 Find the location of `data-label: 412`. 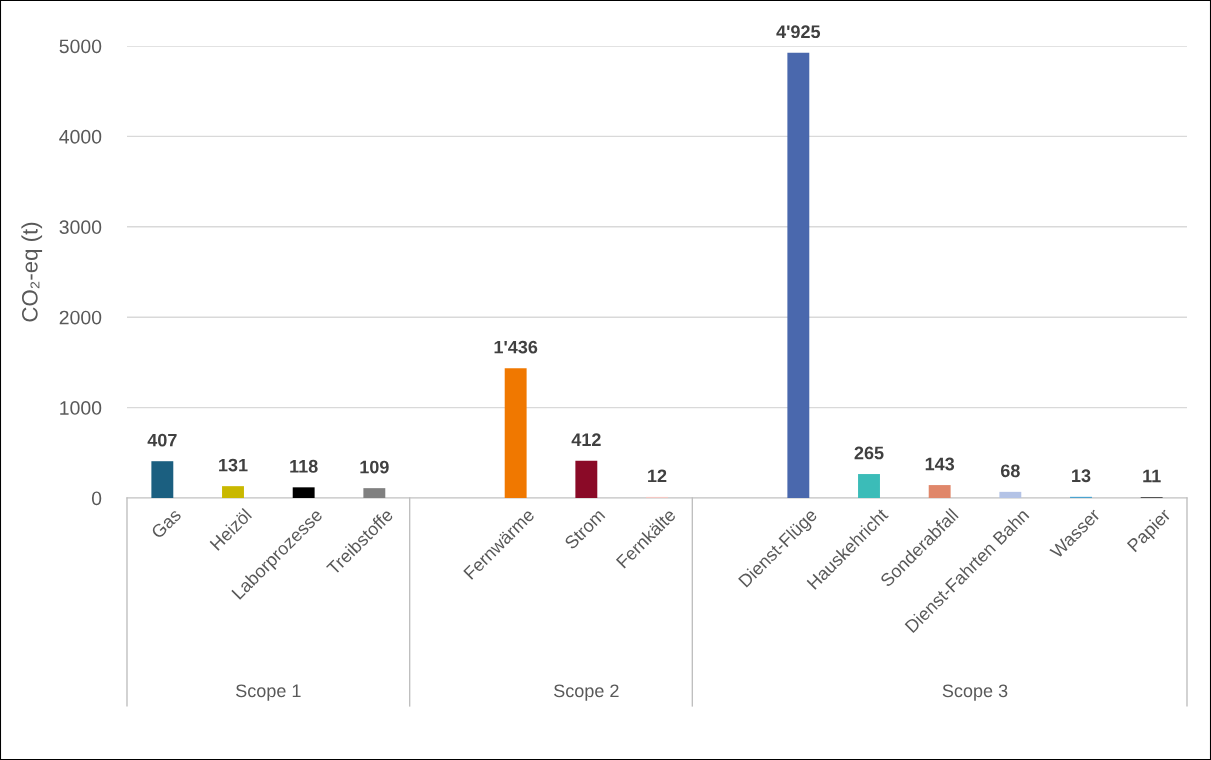

data-label: 412 is located at coordinates (586, 439).